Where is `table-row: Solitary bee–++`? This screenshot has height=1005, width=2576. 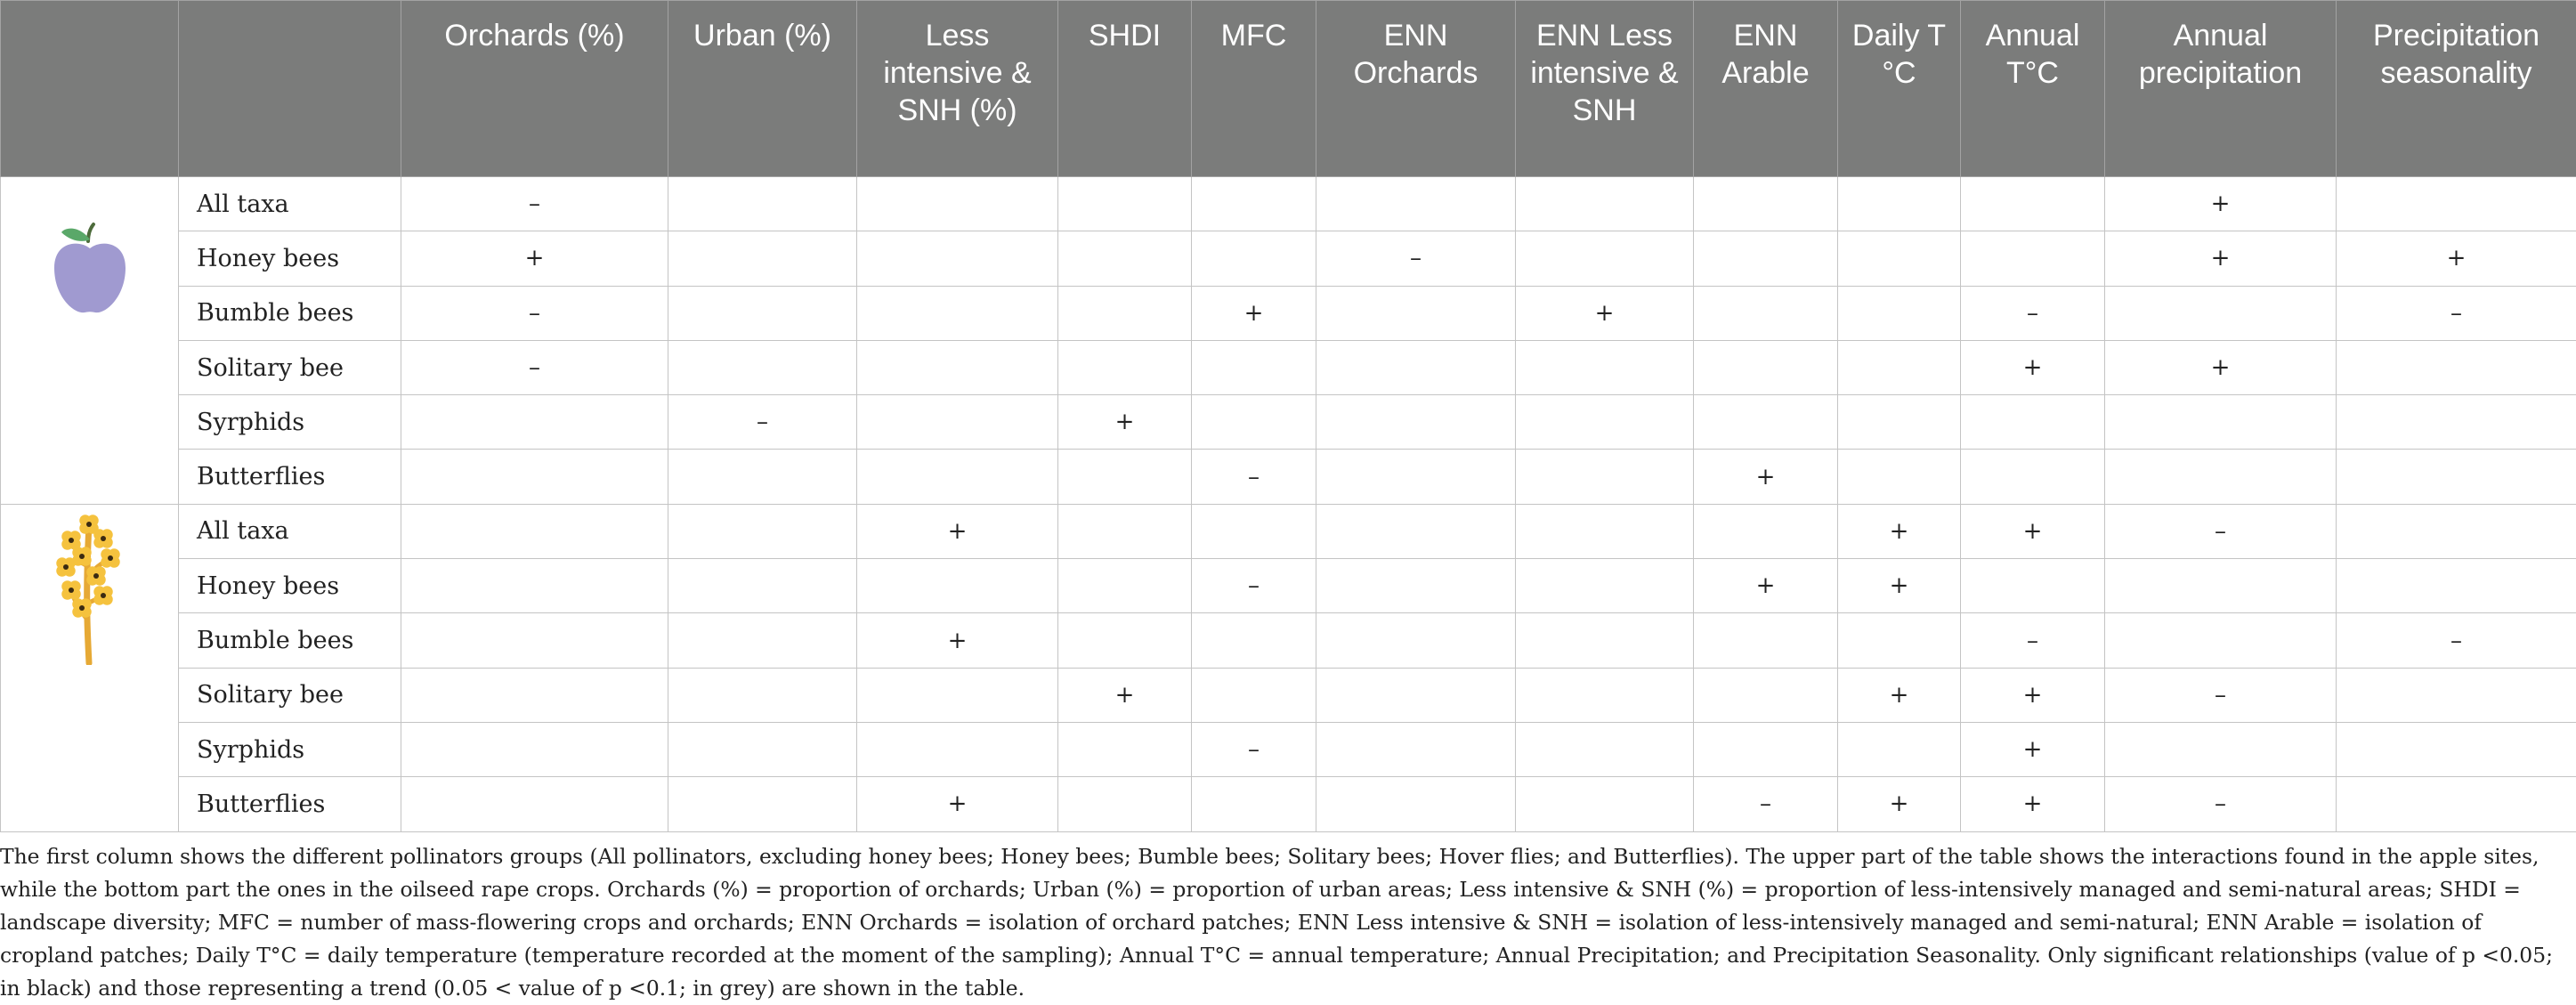 table-row: Solitary bee–++ is located at coordinates (1289, 367).